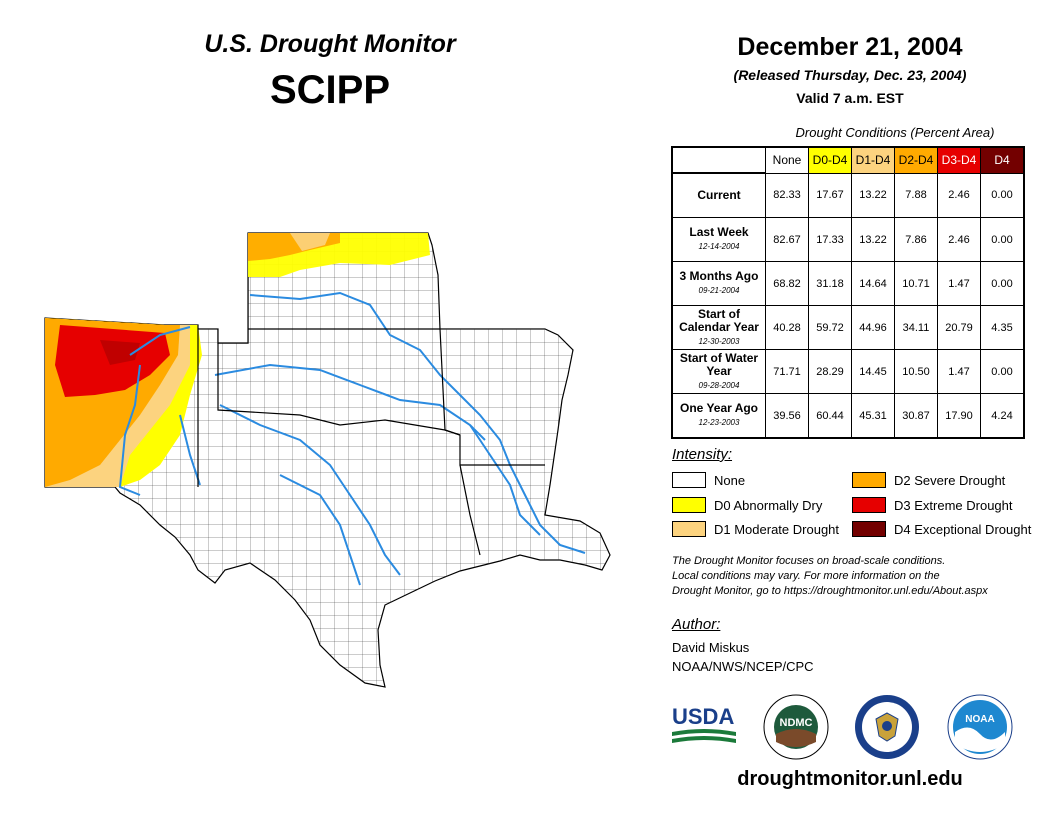 This screenshot has width=1056, height=816. What do you see at coordinates (470, 510) in the screenshot?
I see `border-tx-la` at bounding box center [470, 510].